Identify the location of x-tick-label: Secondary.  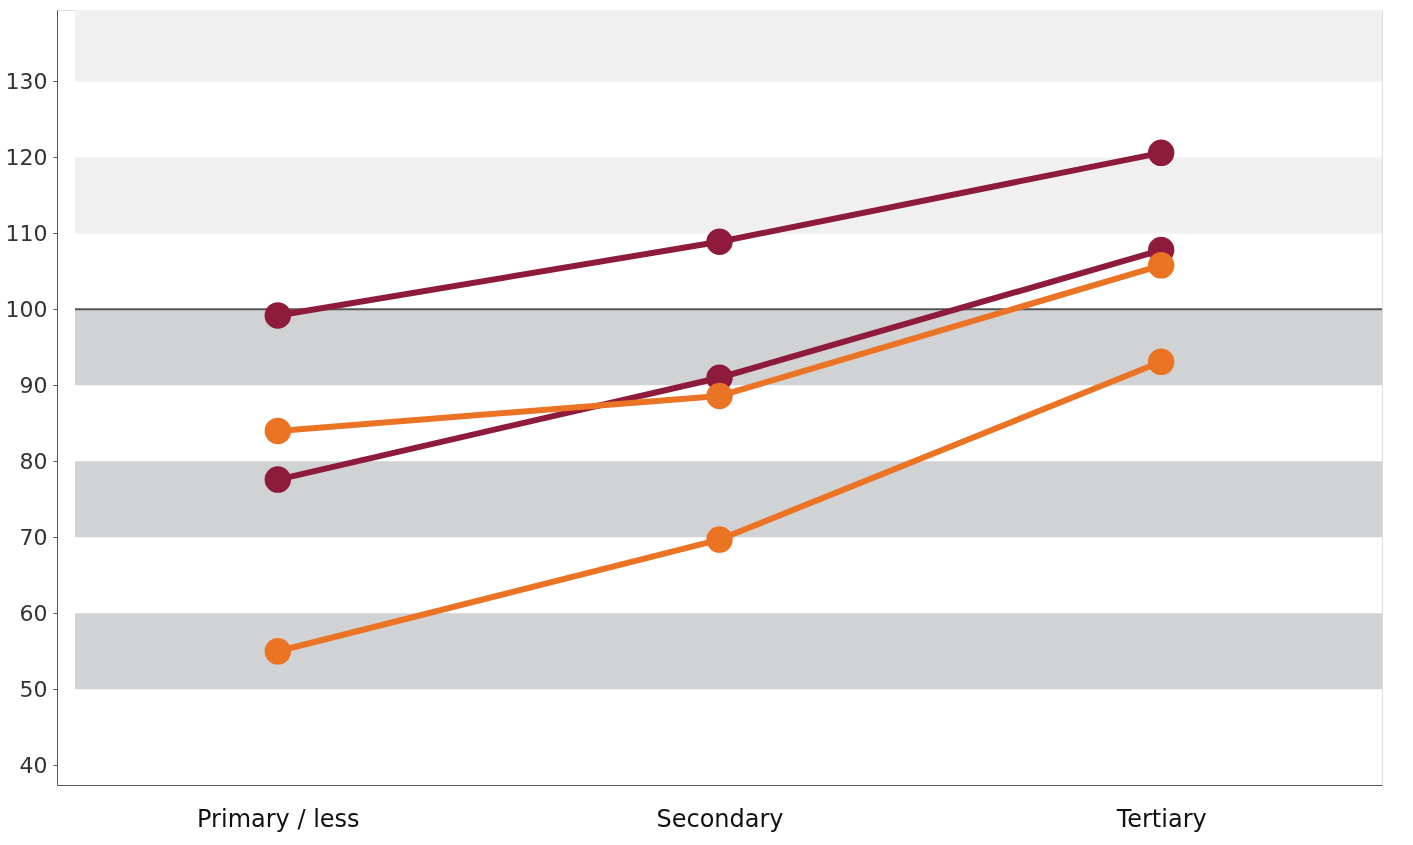
(720, 818).